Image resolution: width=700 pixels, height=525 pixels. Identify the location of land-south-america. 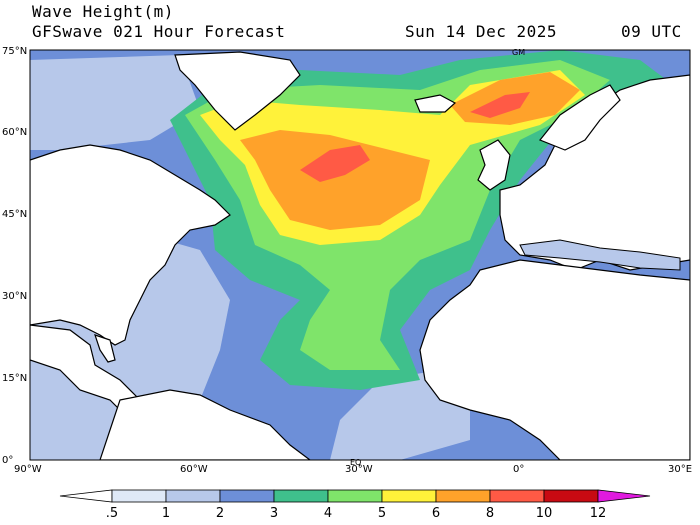
(205, 424).